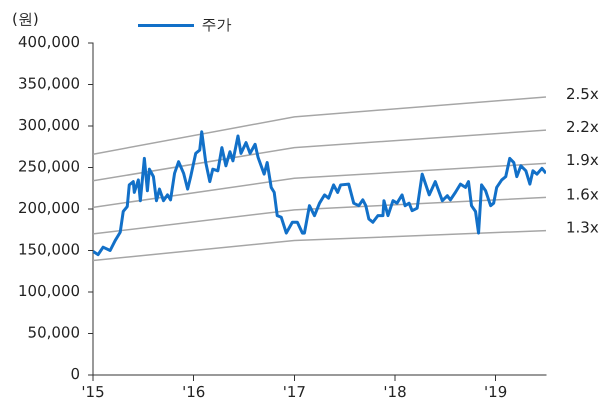 The height and width of the screenshot is (409, 612). Describe the element at coordinates (49, 207) in the screenshot. I see `y-tick-label: 200,000` at that location.